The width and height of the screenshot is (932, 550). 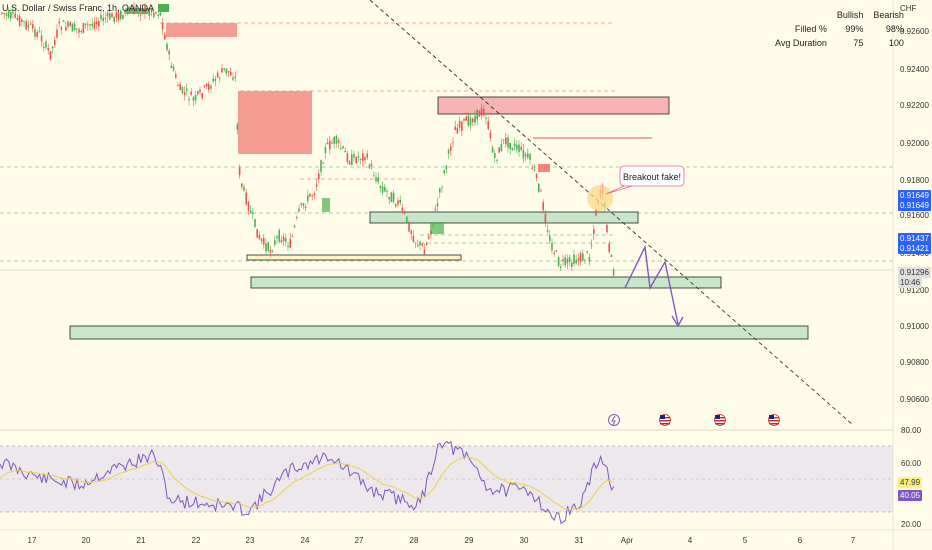 I want to click on price-tick-label: 0.90800, so click(x=914, y=362).